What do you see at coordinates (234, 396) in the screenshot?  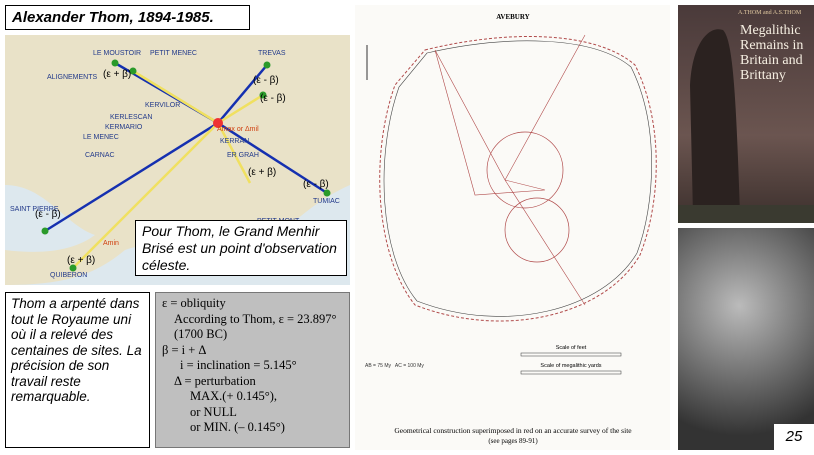 I see `formula-line: MAX.(+ 0.145°),` at bounding box center [234, 396].